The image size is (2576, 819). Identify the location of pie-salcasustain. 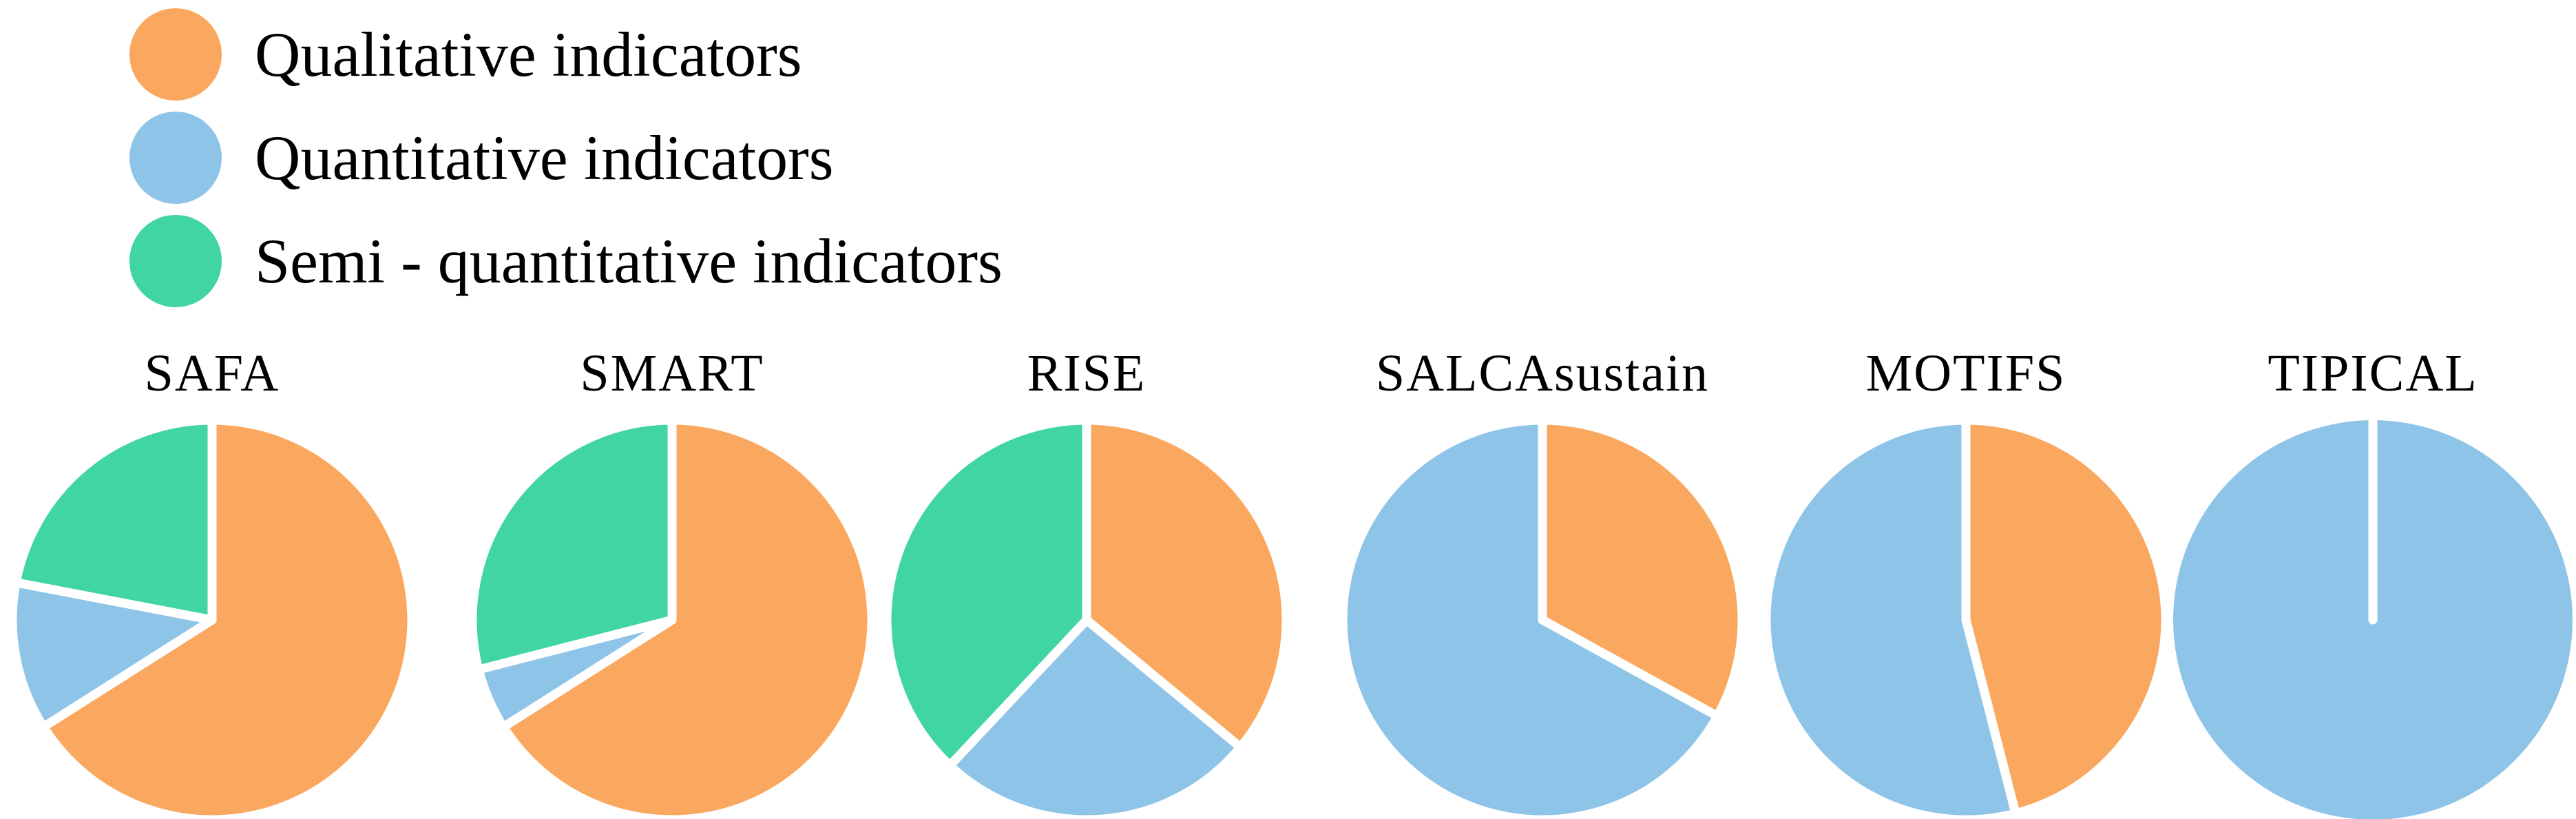
(1542, 617).